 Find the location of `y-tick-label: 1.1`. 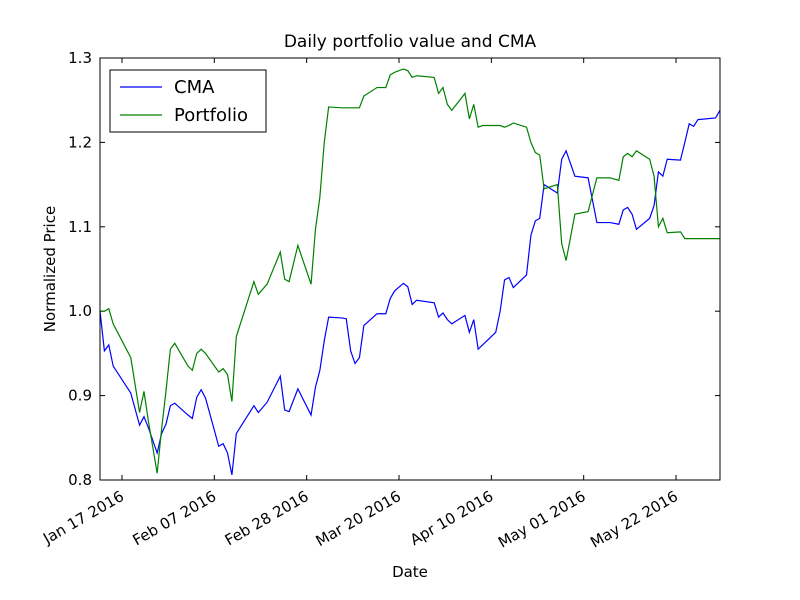

y-tick-label: 1.1 is located at coordinates (80, 227).